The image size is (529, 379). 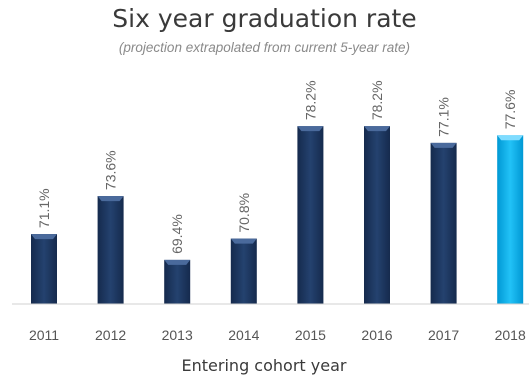 I want to click on data-label-2012: 73.6%, so click(x=111, y=170).